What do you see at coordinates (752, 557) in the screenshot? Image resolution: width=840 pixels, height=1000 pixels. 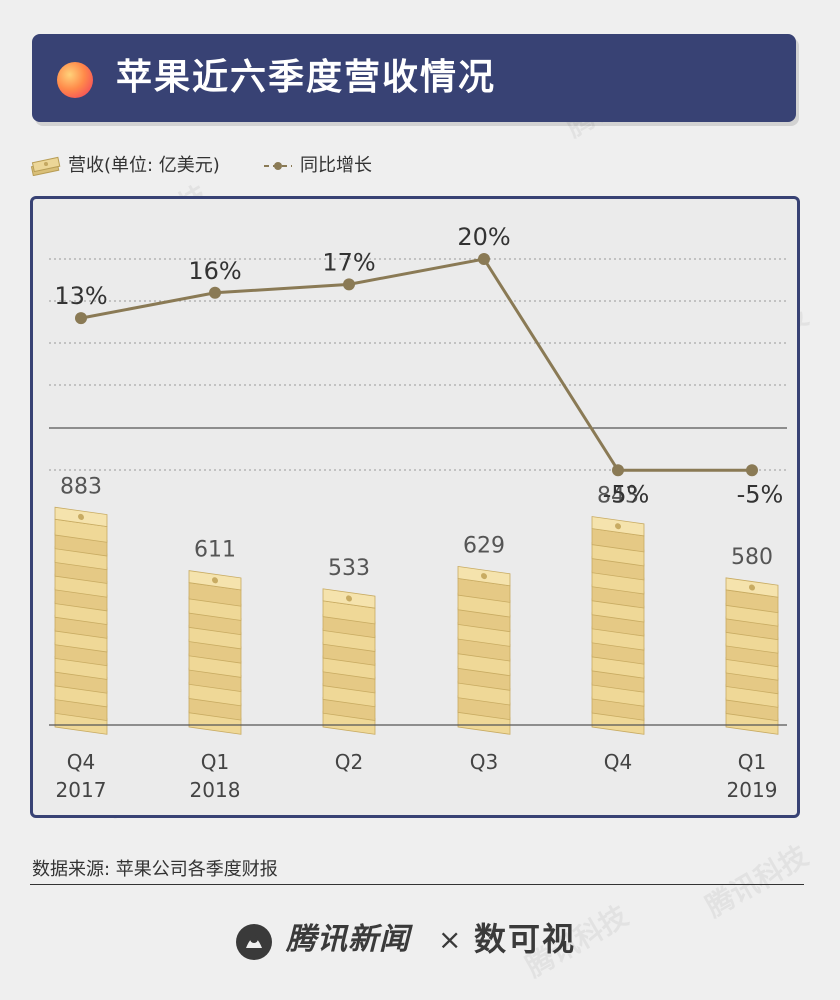 I see `bar-value-label: 580` at bounding box center [752, 557].